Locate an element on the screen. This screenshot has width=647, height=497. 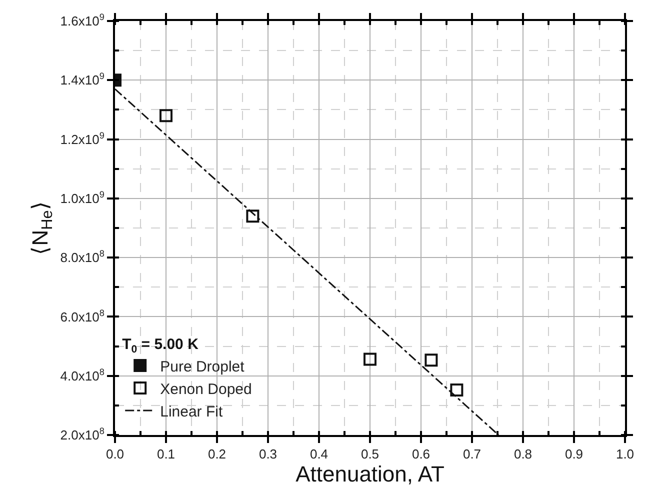
legend-title: T$_{0}$ = 5.00 K is located at coordinates (160, 346).